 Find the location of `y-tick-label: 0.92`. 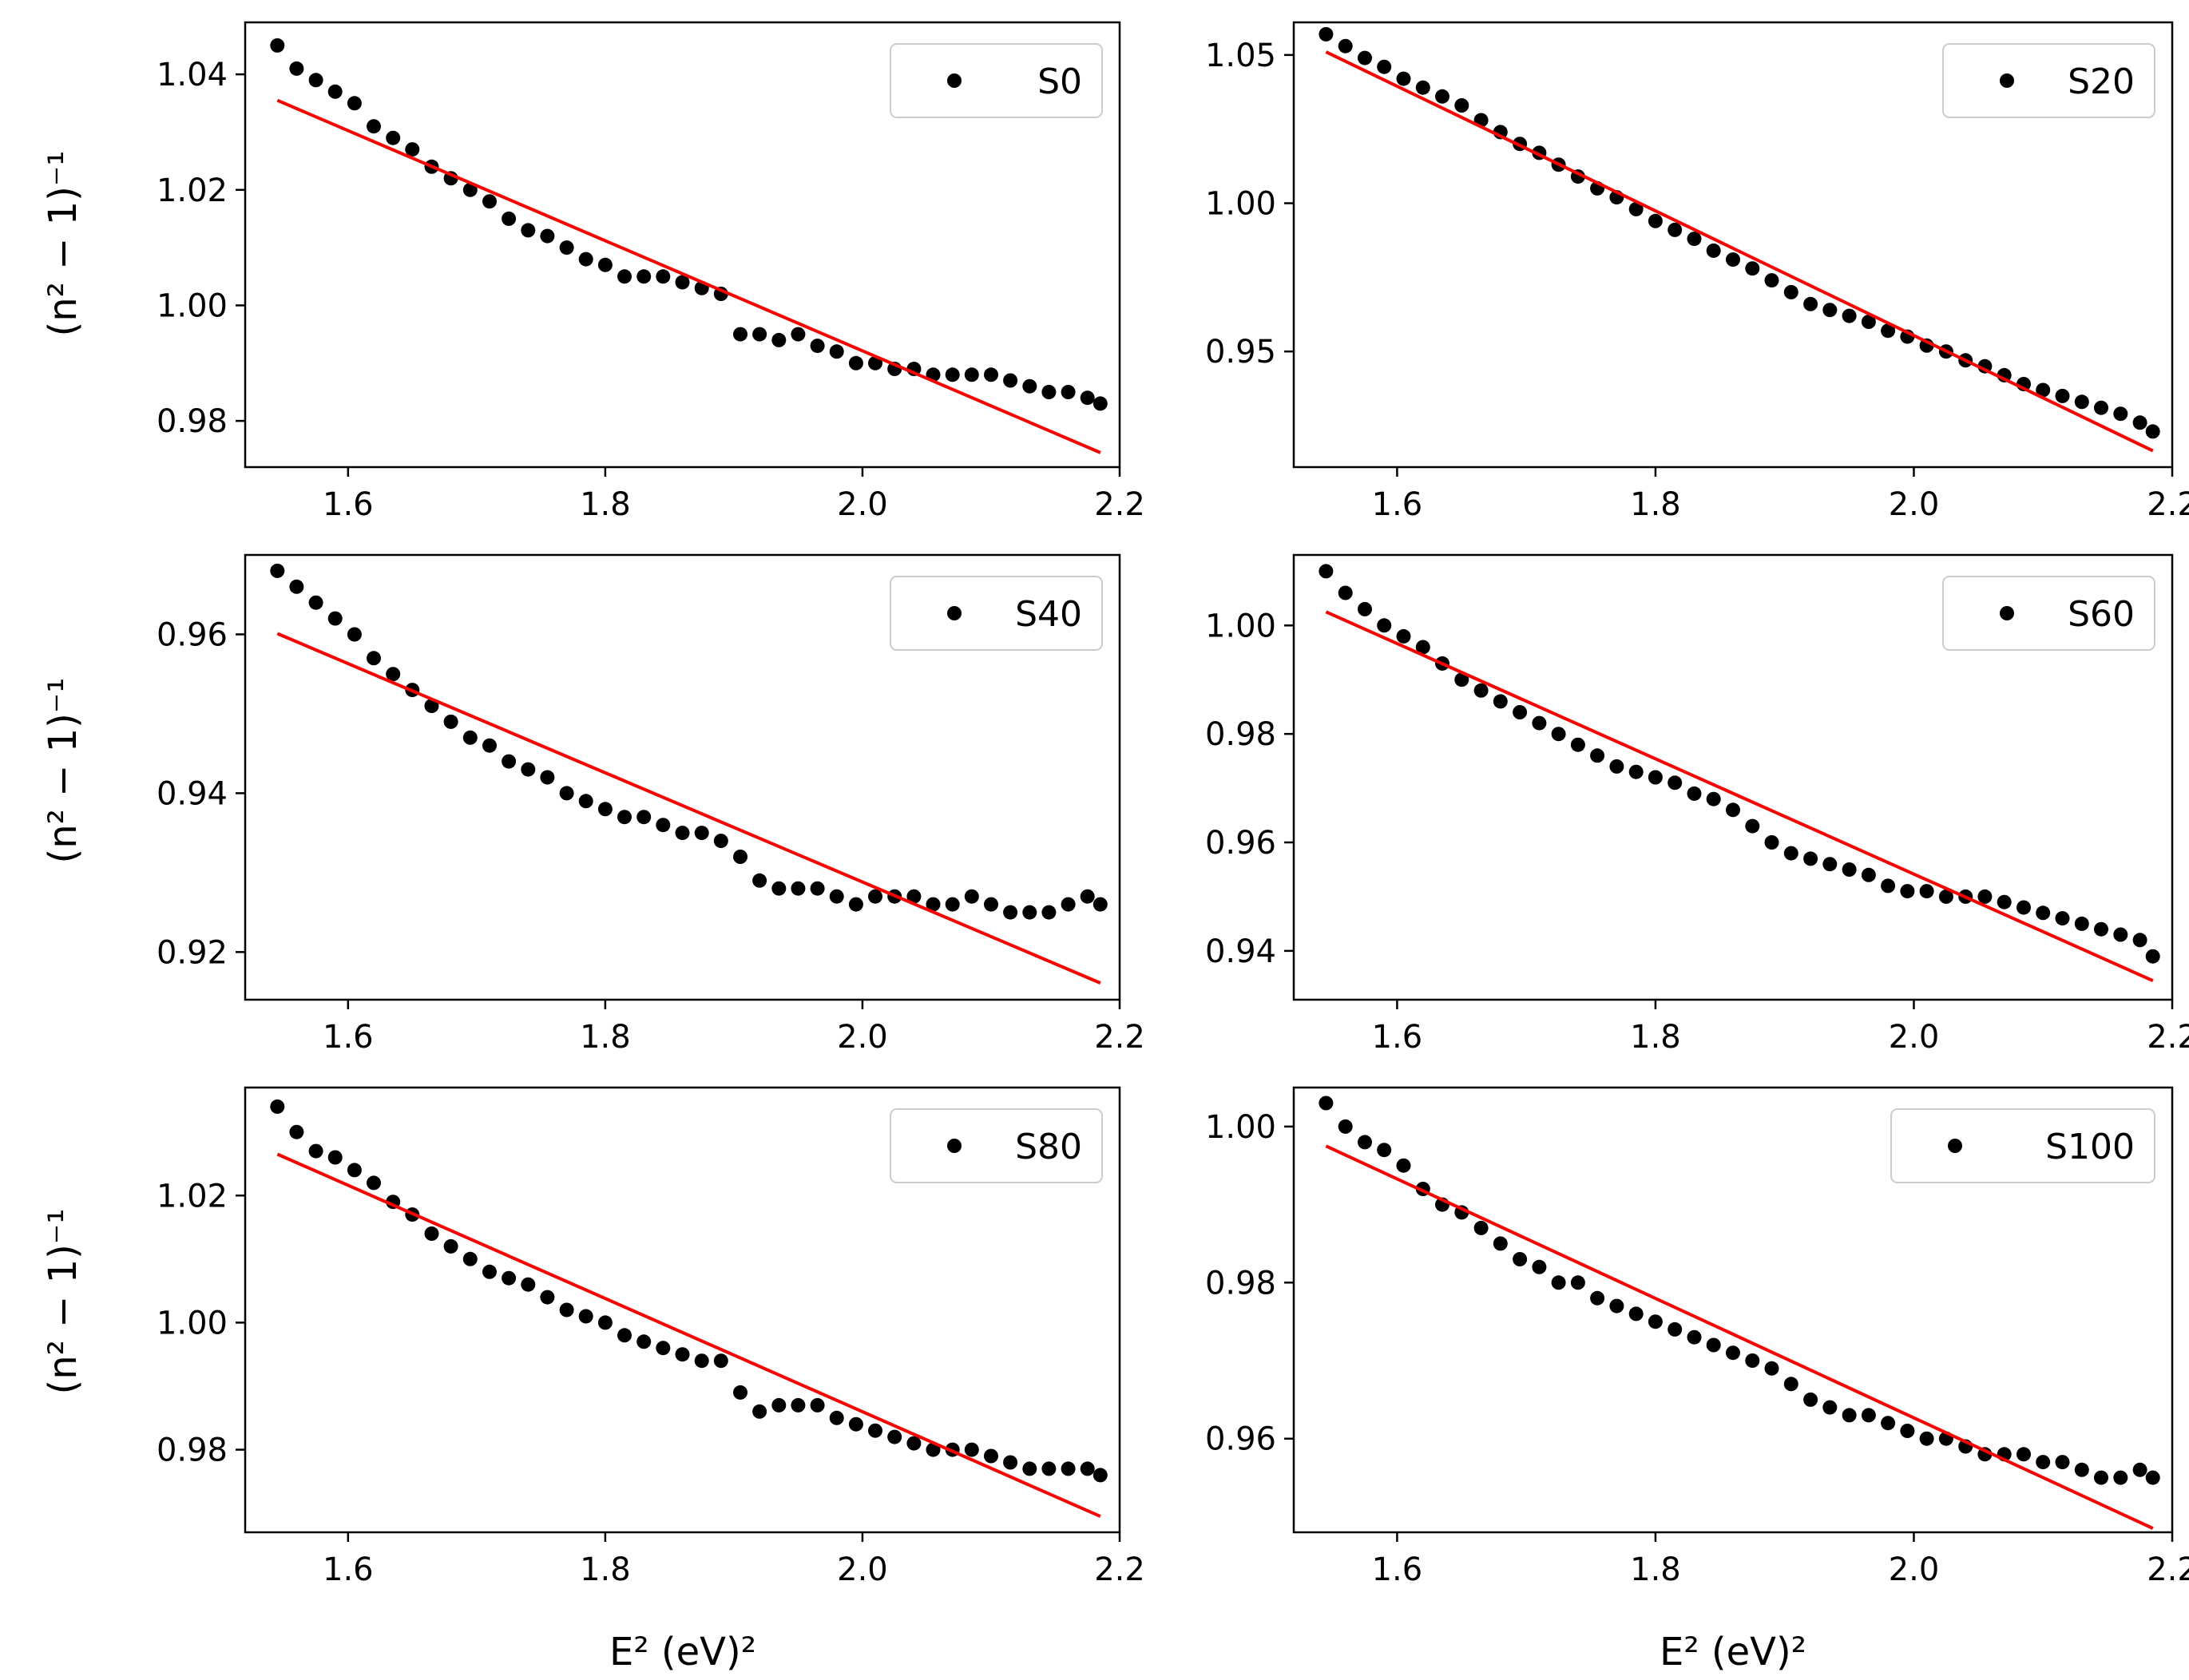

y-tick-label: 0.92 is located at coordinates (192, 952).